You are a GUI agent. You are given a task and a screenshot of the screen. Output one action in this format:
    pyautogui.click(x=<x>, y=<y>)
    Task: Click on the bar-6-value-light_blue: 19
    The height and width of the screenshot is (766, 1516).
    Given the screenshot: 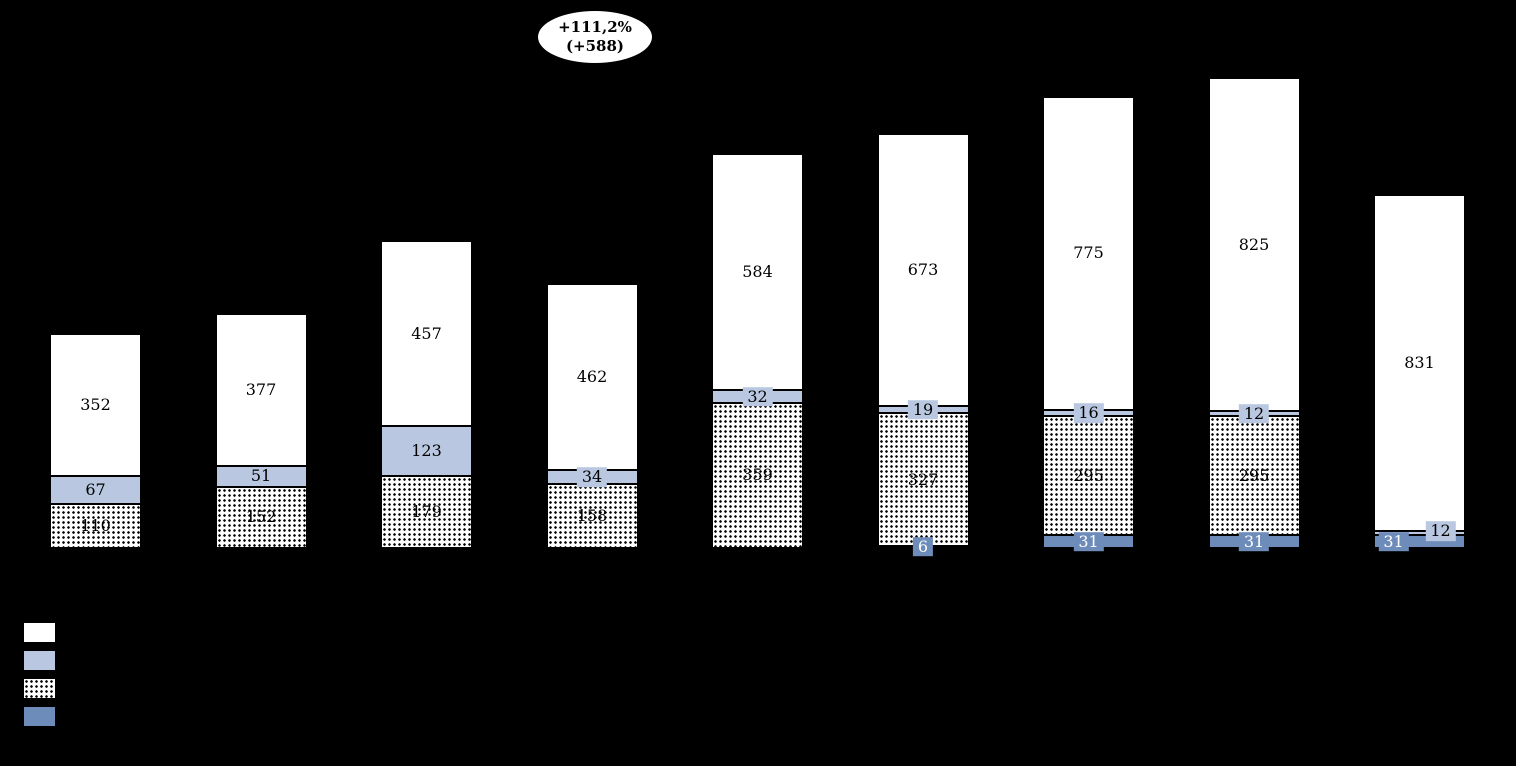 What is the action you would take?
    pyautogui.click(x=923, y=409)
    